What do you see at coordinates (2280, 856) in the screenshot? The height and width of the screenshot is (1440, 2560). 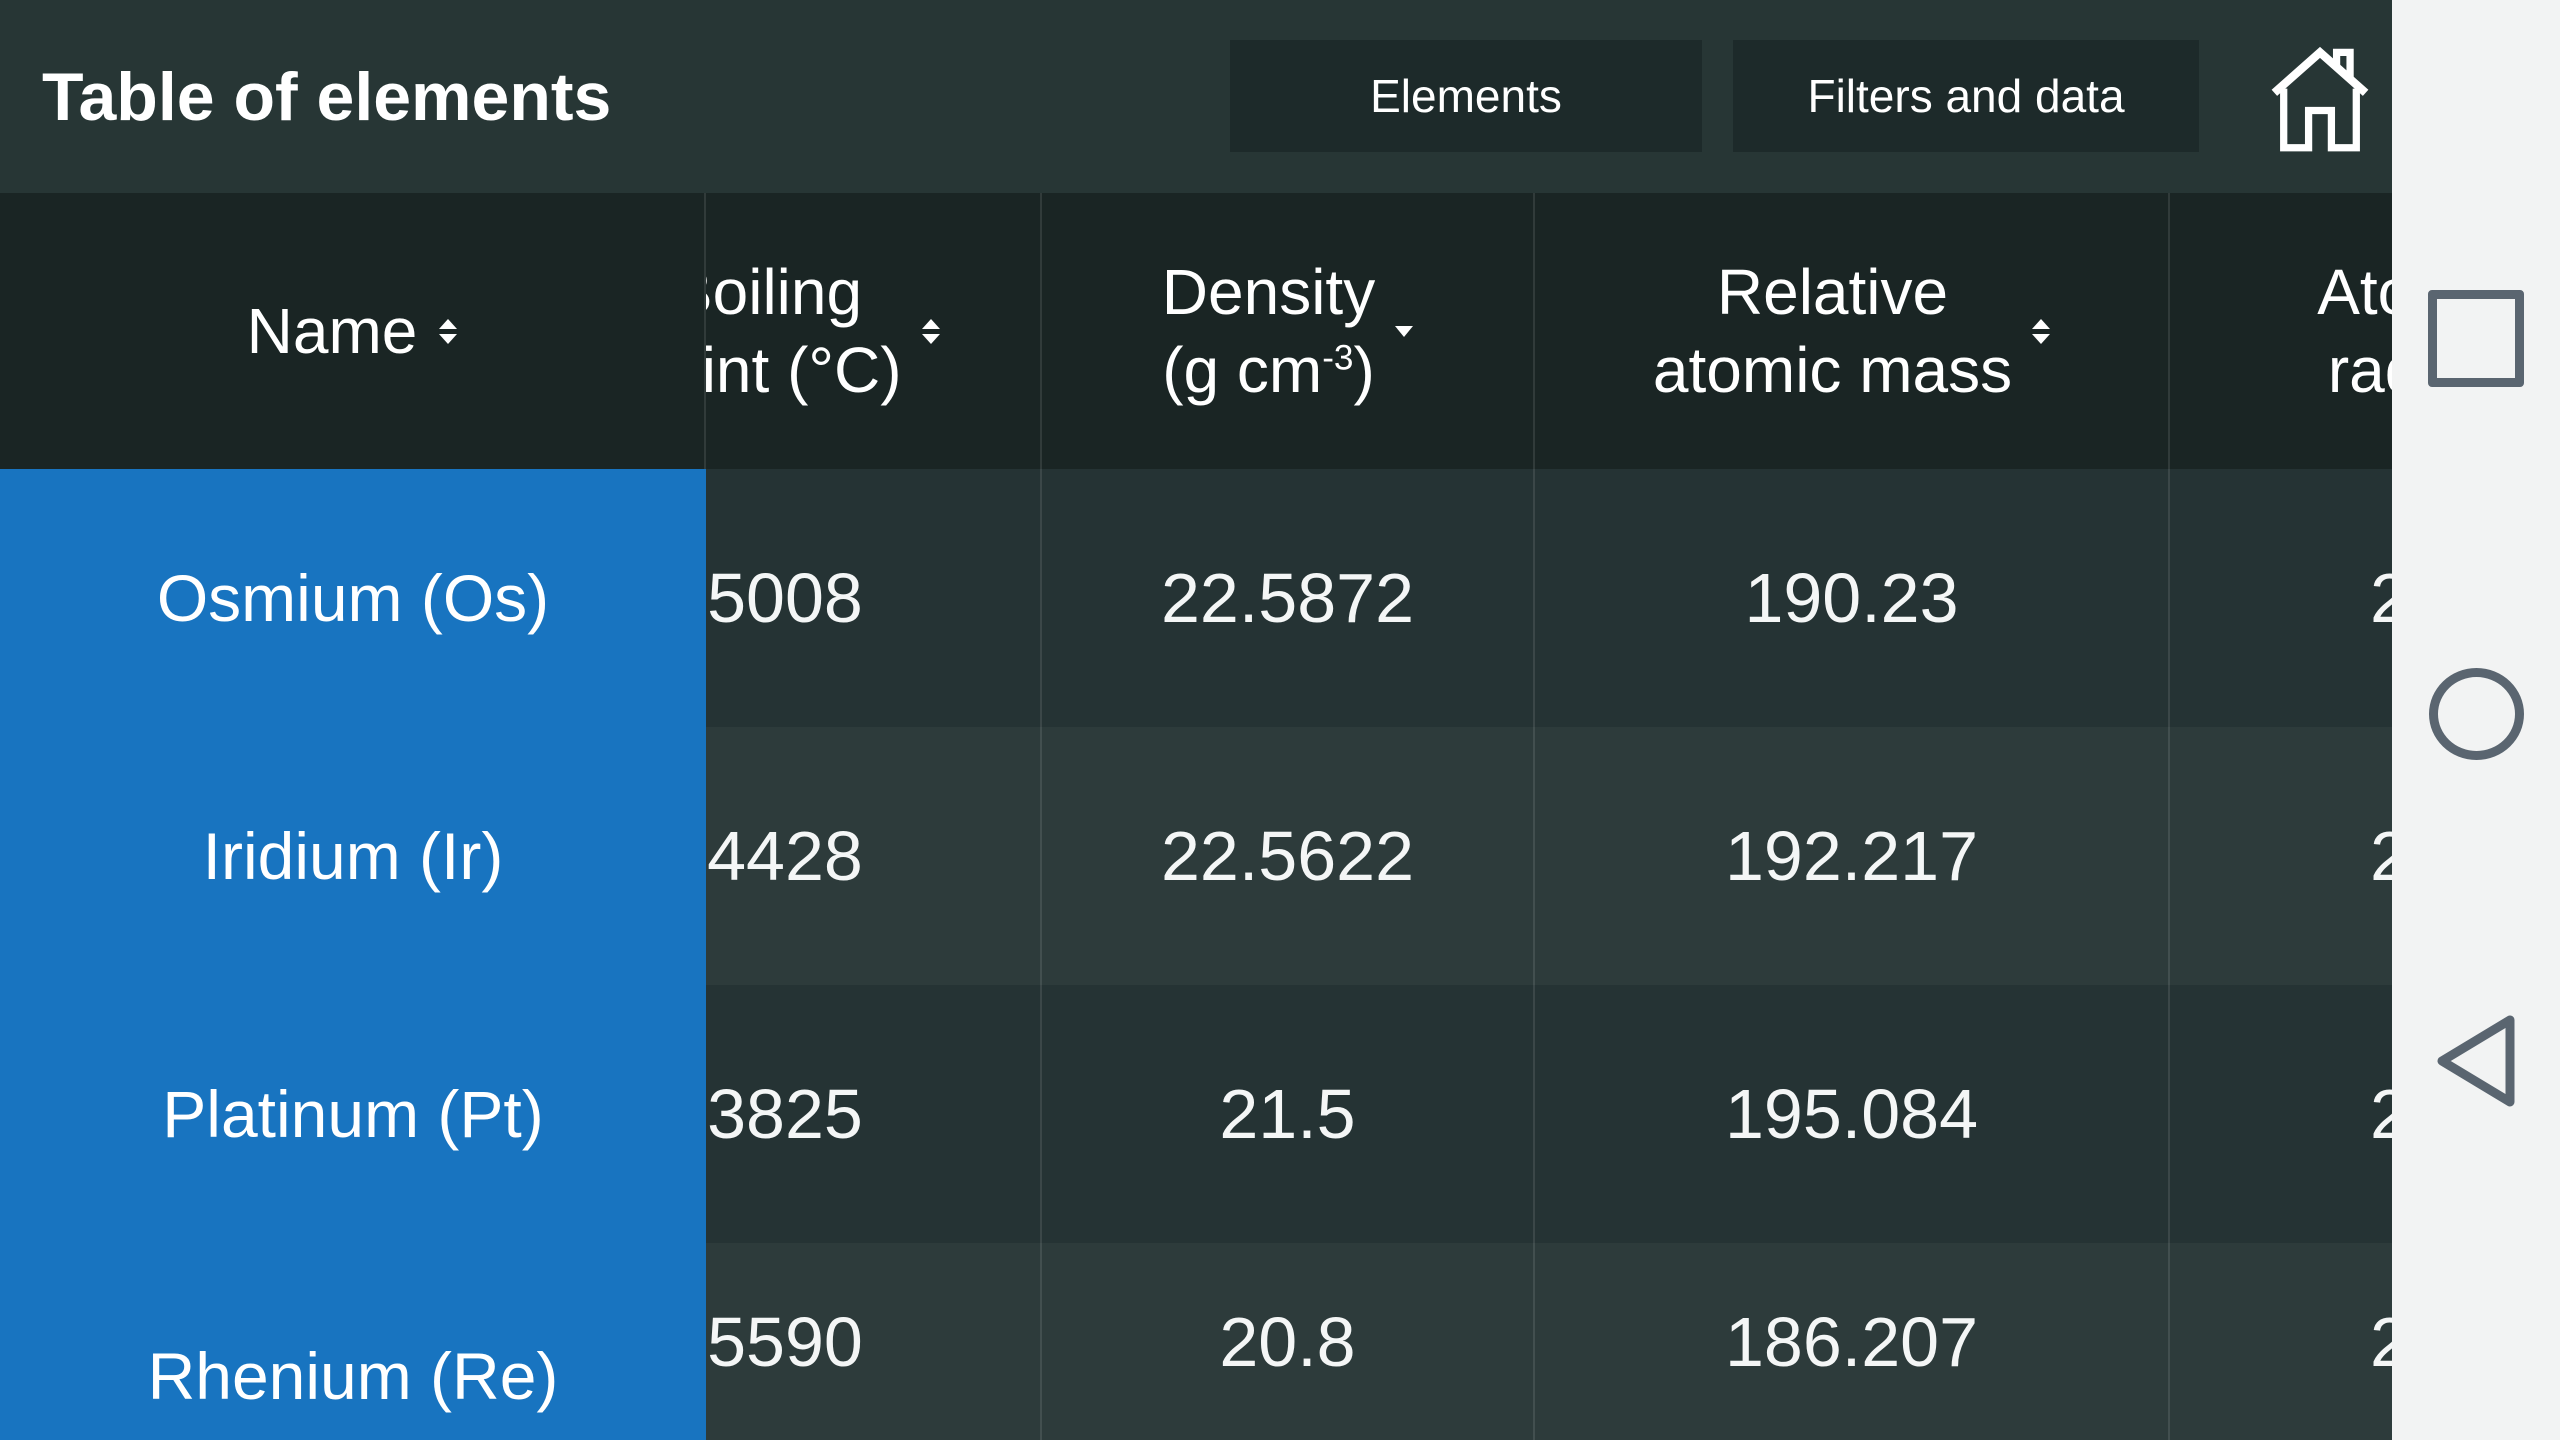 I see `iridium-atomic-radius: 2` at bounding box center [2280, 856].